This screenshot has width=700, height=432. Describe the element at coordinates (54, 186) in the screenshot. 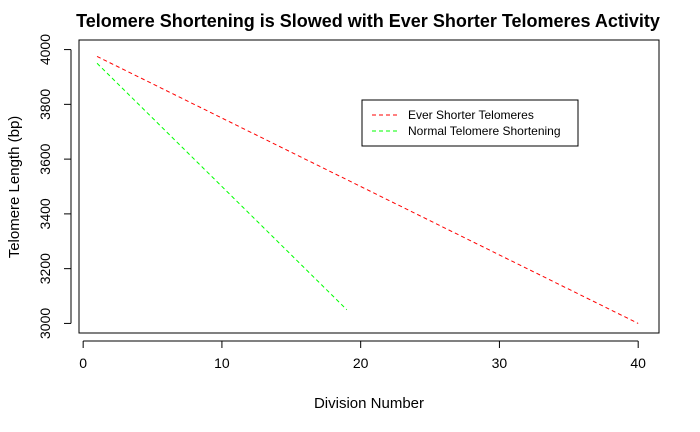

I see `y-axis: 3000 3200 3400 3600 3800 4000` at that location.